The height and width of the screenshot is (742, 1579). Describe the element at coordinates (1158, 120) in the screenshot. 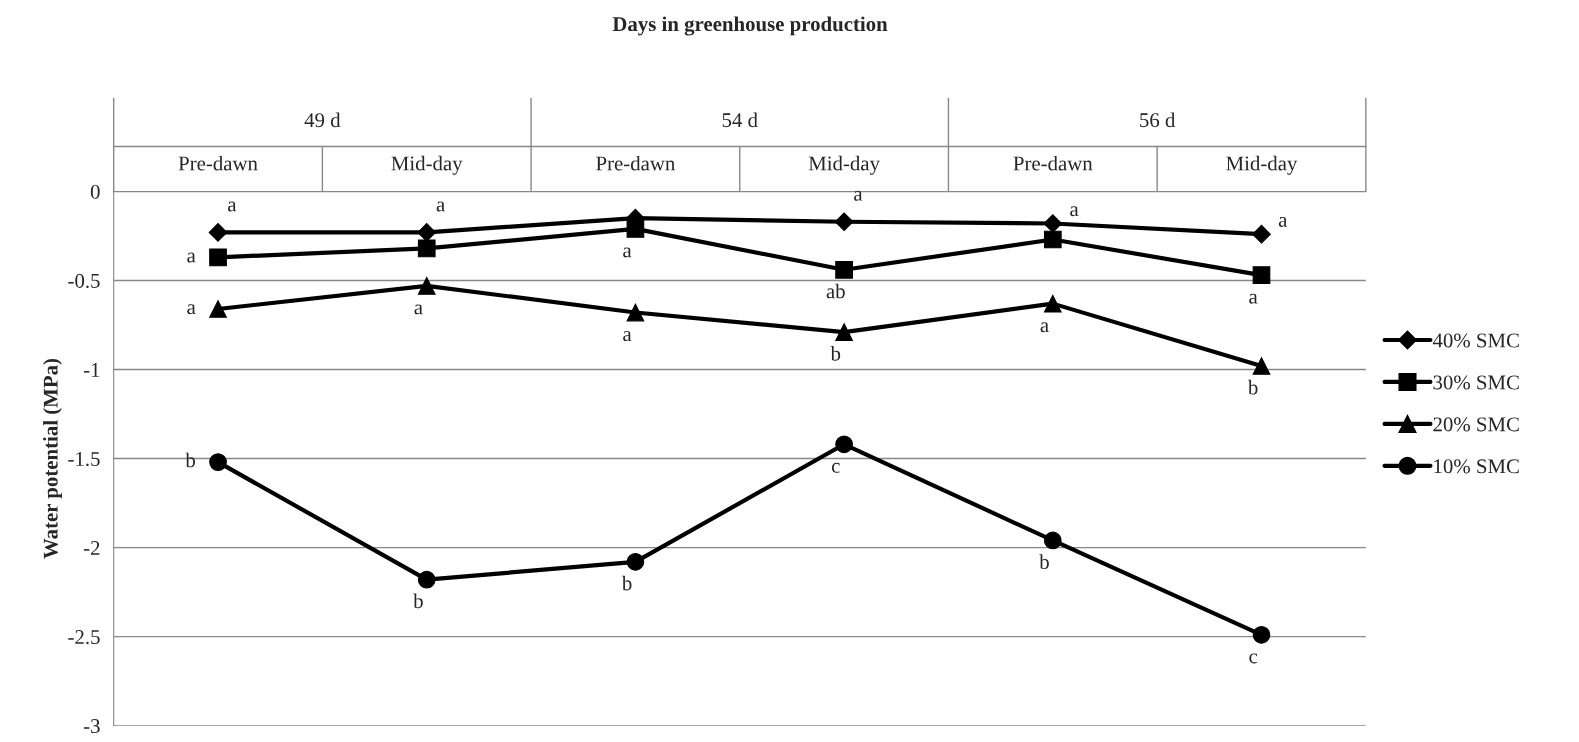

I see `text: 56 d` at that location.